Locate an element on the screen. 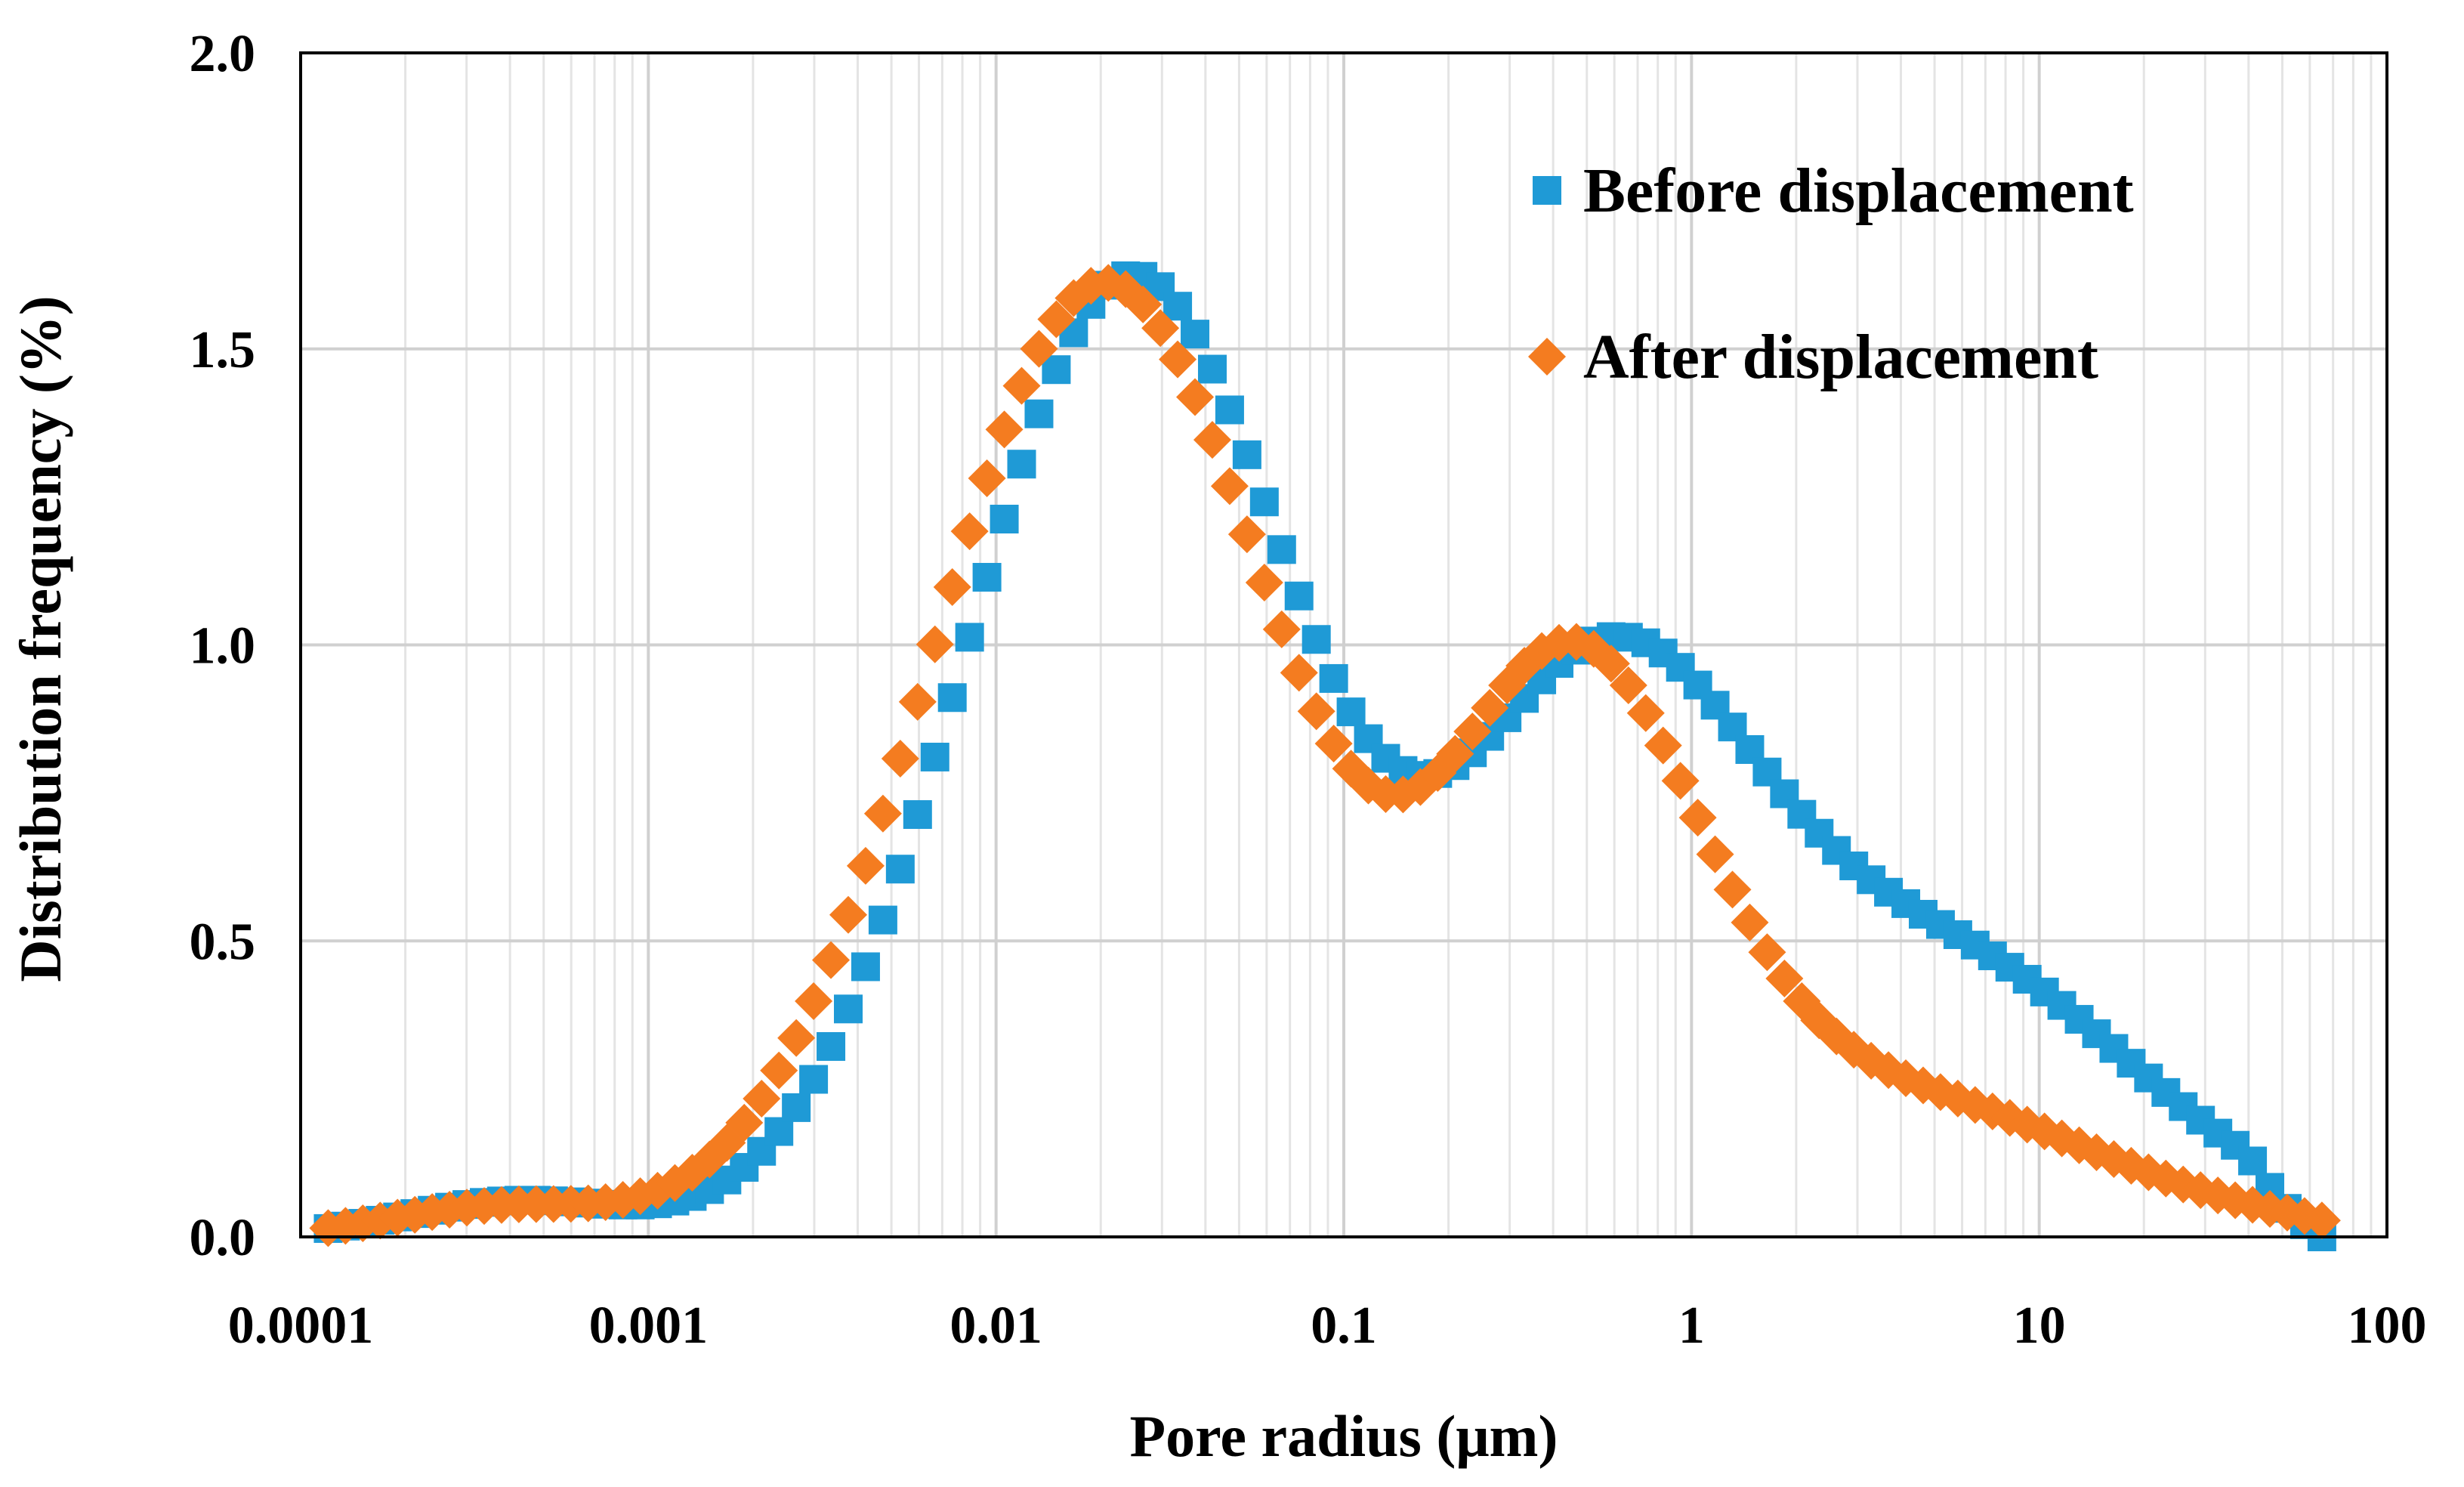 The height and width of the screenshot is (1487, 2464). x-tick-label: 0.001 is located at coordinates (649, 1326).